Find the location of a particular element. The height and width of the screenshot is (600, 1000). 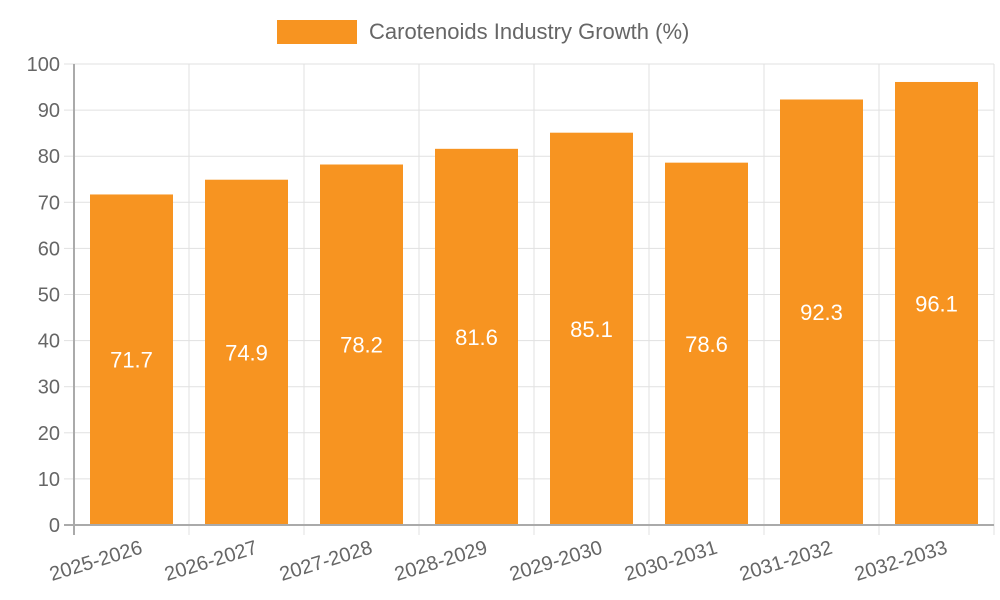

x-tick-label: 2026-2027 is located at coordinates (211, 561).